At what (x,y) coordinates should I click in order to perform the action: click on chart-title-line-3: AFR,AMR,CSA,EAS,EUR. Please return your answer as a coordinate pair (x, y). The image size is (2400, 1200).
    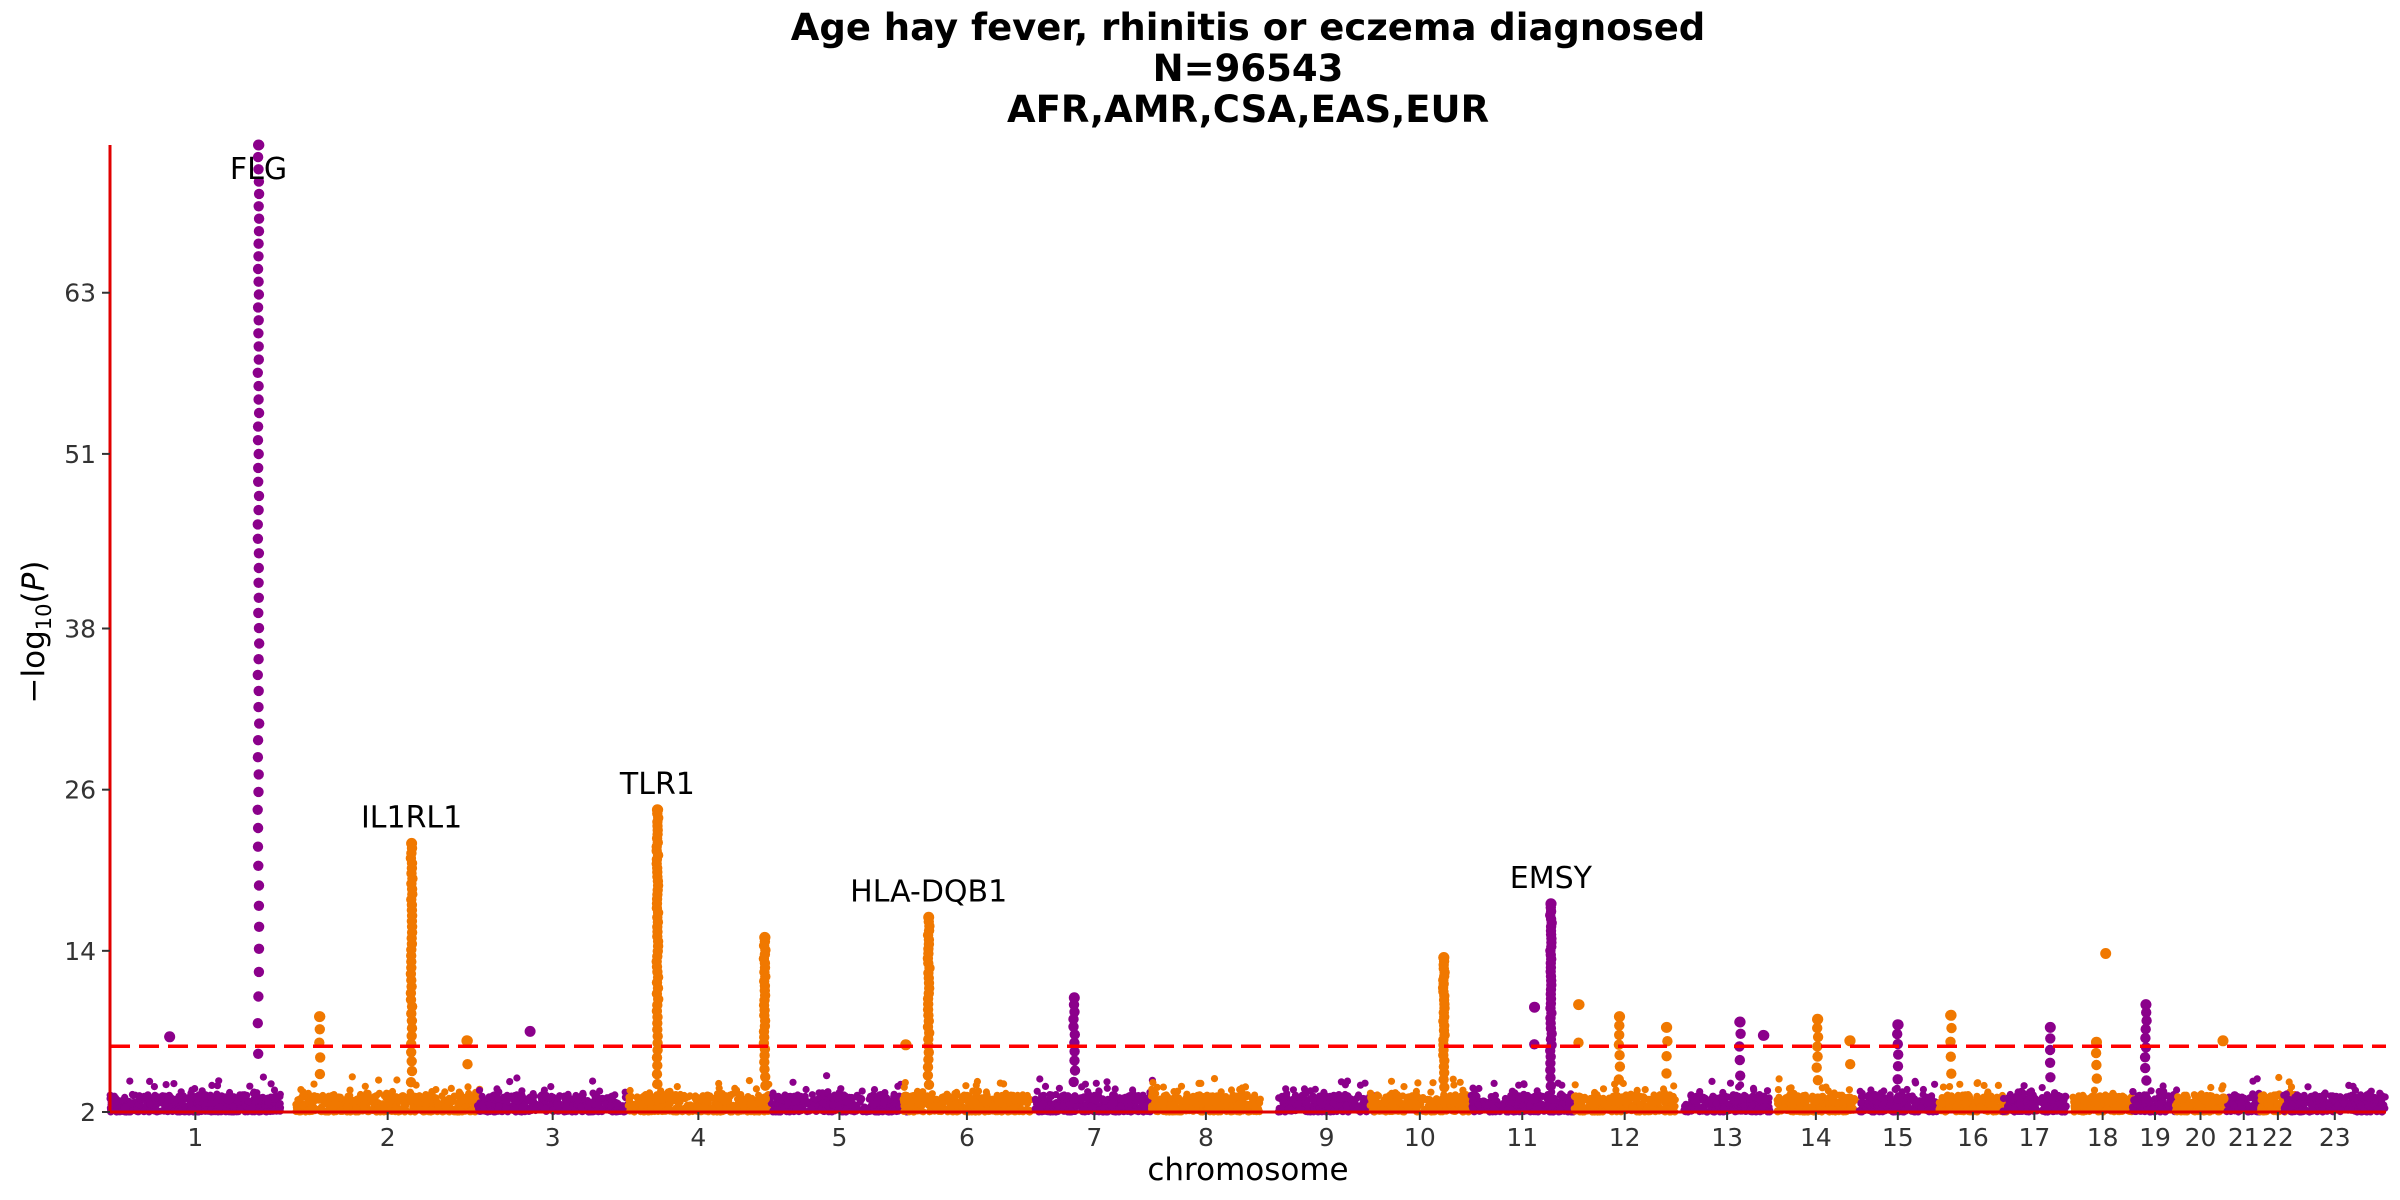
    Looking at the image, I should click on (1248, 109).